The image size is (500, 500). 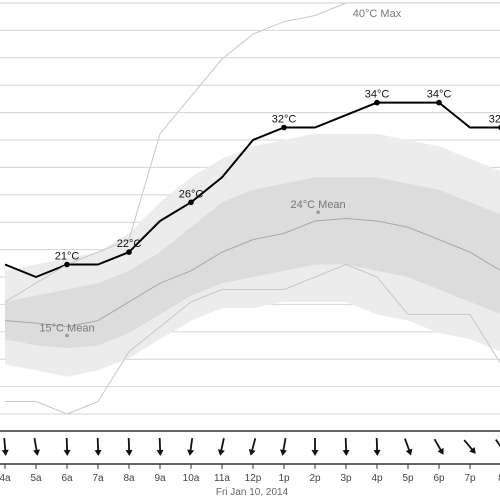 What do you see at coordinates (439, 95) in the screenshot?
I see `data-label-5: 34°C` at bounding box center [439, 95].